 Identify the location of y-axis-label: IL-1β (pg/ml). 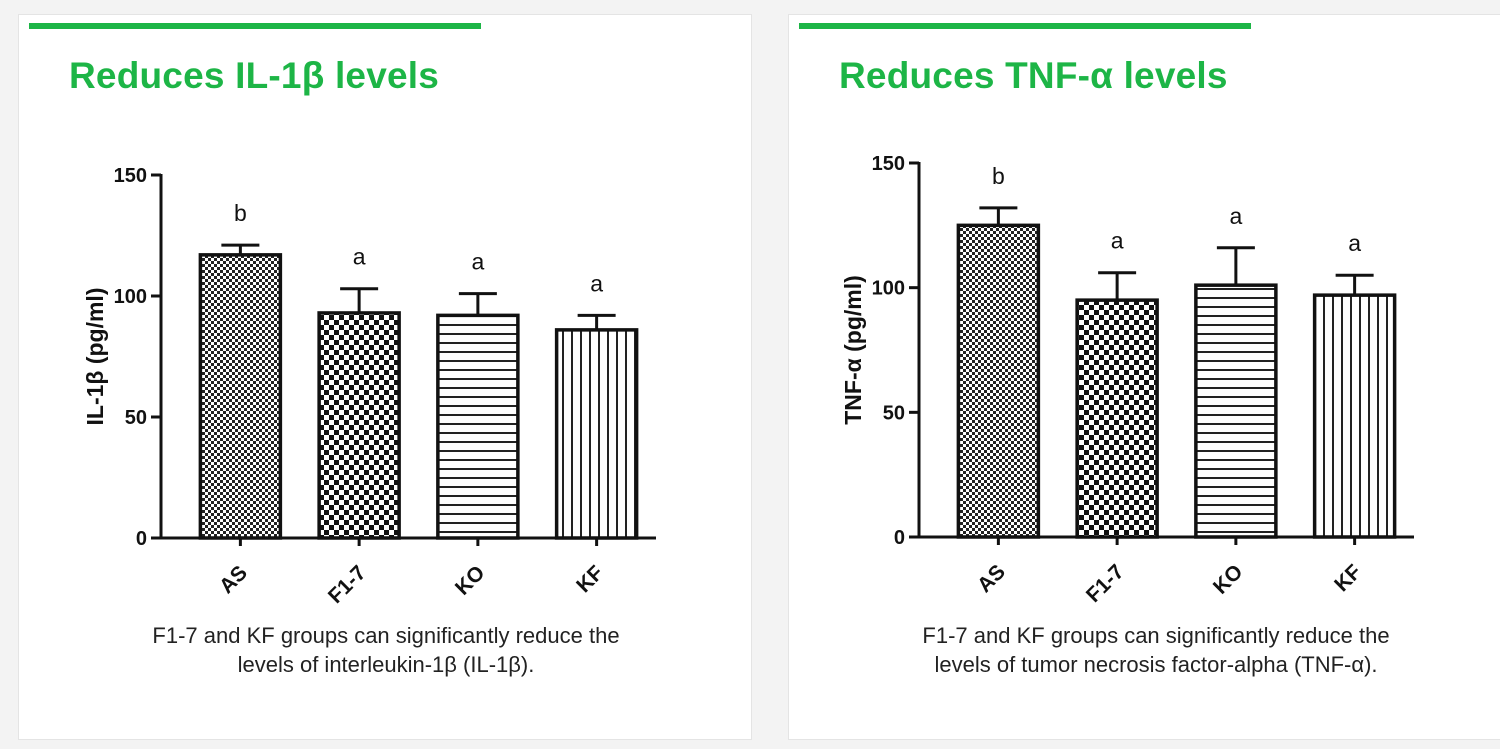
(95, 357).